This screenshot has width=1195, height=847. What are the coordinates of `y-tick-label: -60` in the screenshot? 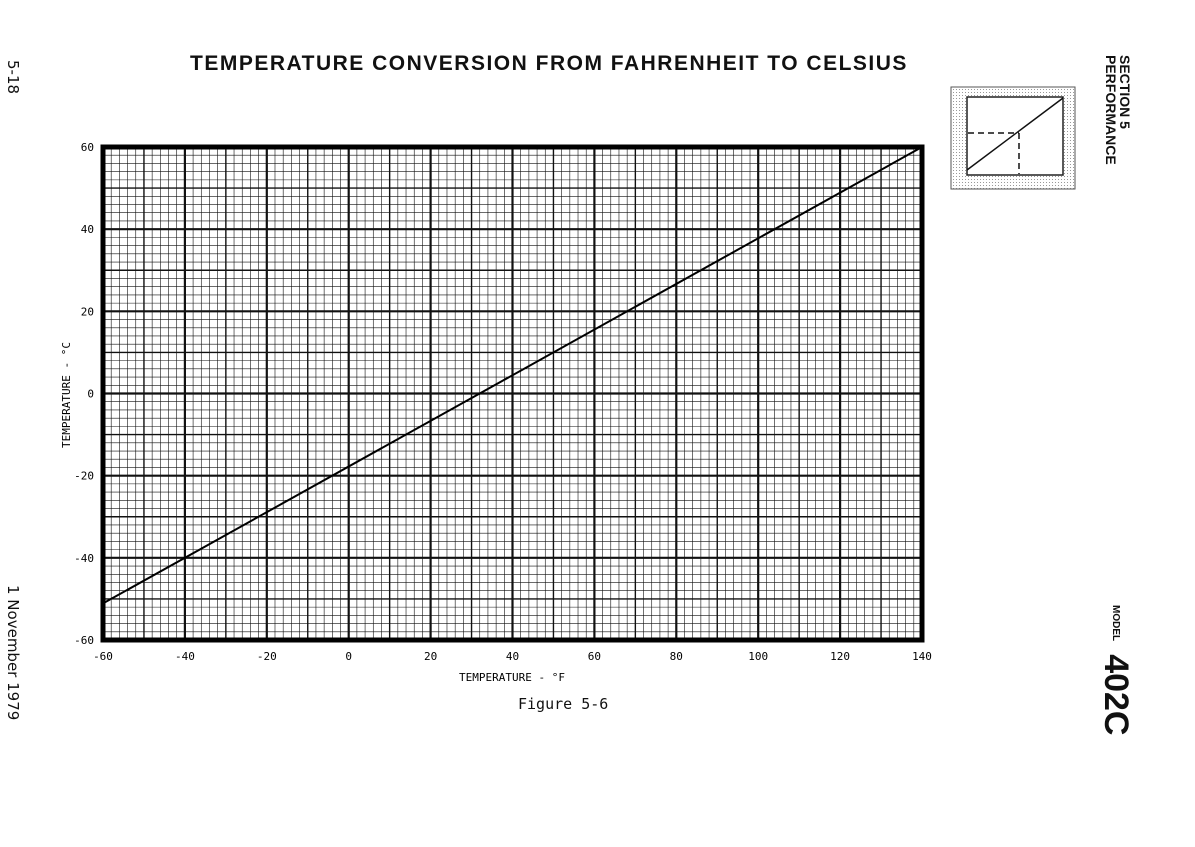 It's located at (84, 640).